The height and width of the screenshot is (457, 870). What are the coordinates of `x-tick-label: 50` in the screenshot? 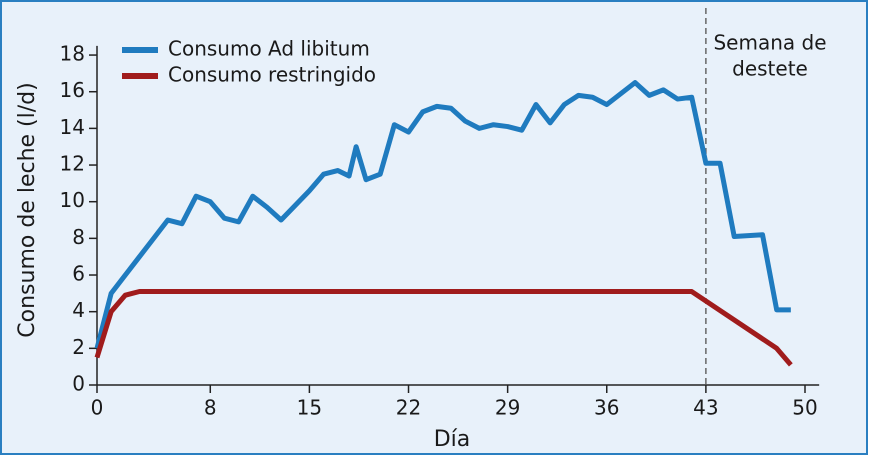 It's located at (804, 408).